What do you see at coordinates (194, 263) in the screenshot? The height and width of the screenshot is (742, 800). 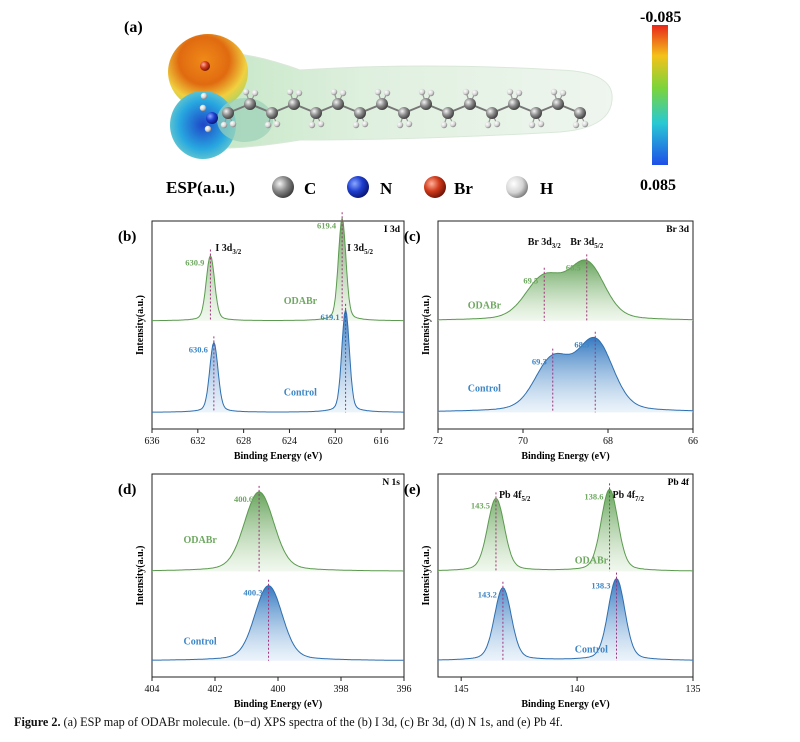 I see `peak-value-label: 630.9` at bounding box center [194, 263].